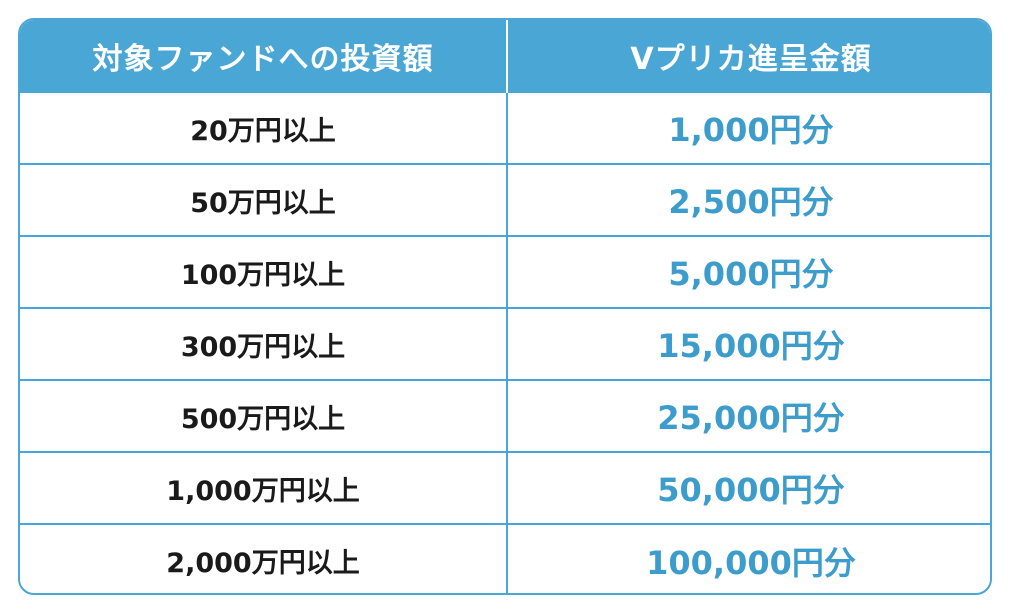 This screenshot has height=616, width=1024. I want to click on reward-amount-cell: 2,500円分, so click(748, 199).